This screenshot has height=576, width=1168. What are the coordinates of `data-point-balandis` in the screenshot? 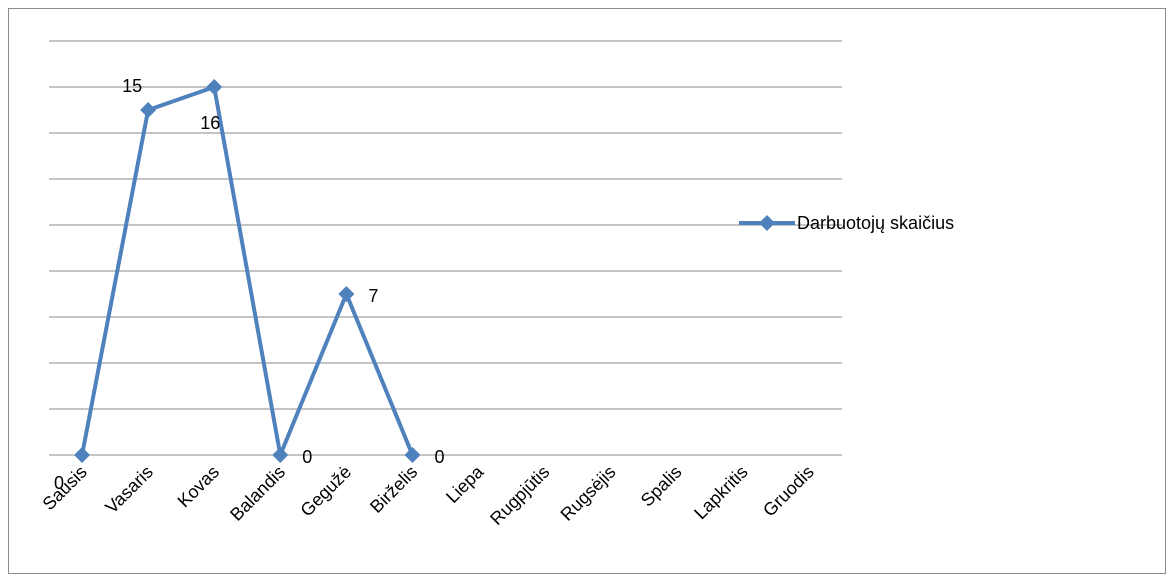 It's located at (280, 455).